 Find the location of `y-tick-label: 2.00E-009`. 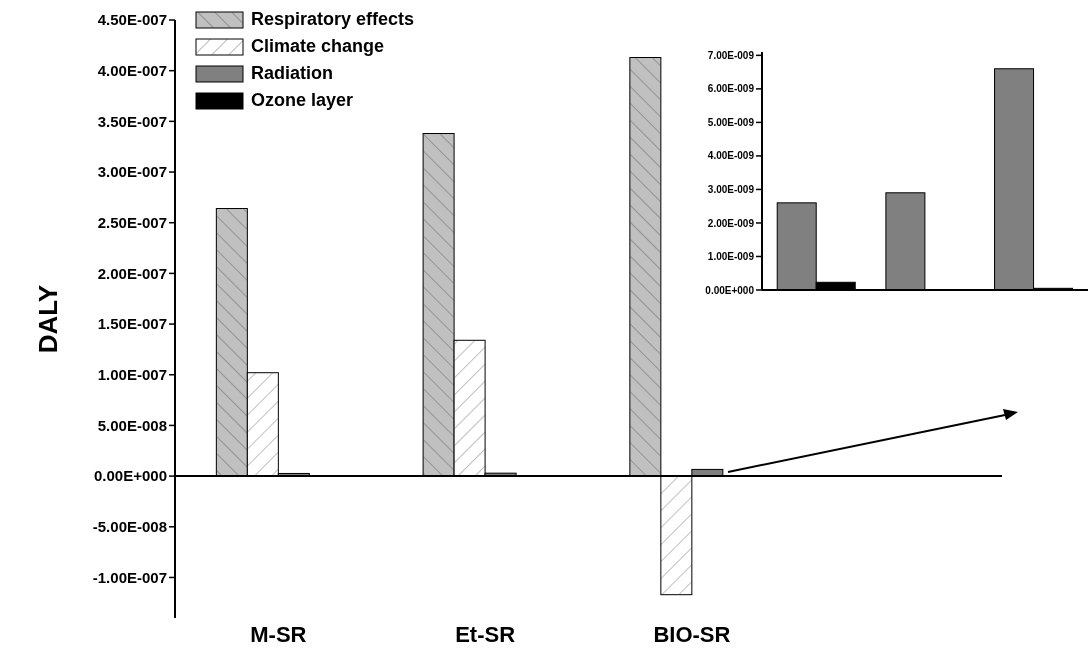

y-tick-label: 2.00E-009 is located at coordinates (731, 223).